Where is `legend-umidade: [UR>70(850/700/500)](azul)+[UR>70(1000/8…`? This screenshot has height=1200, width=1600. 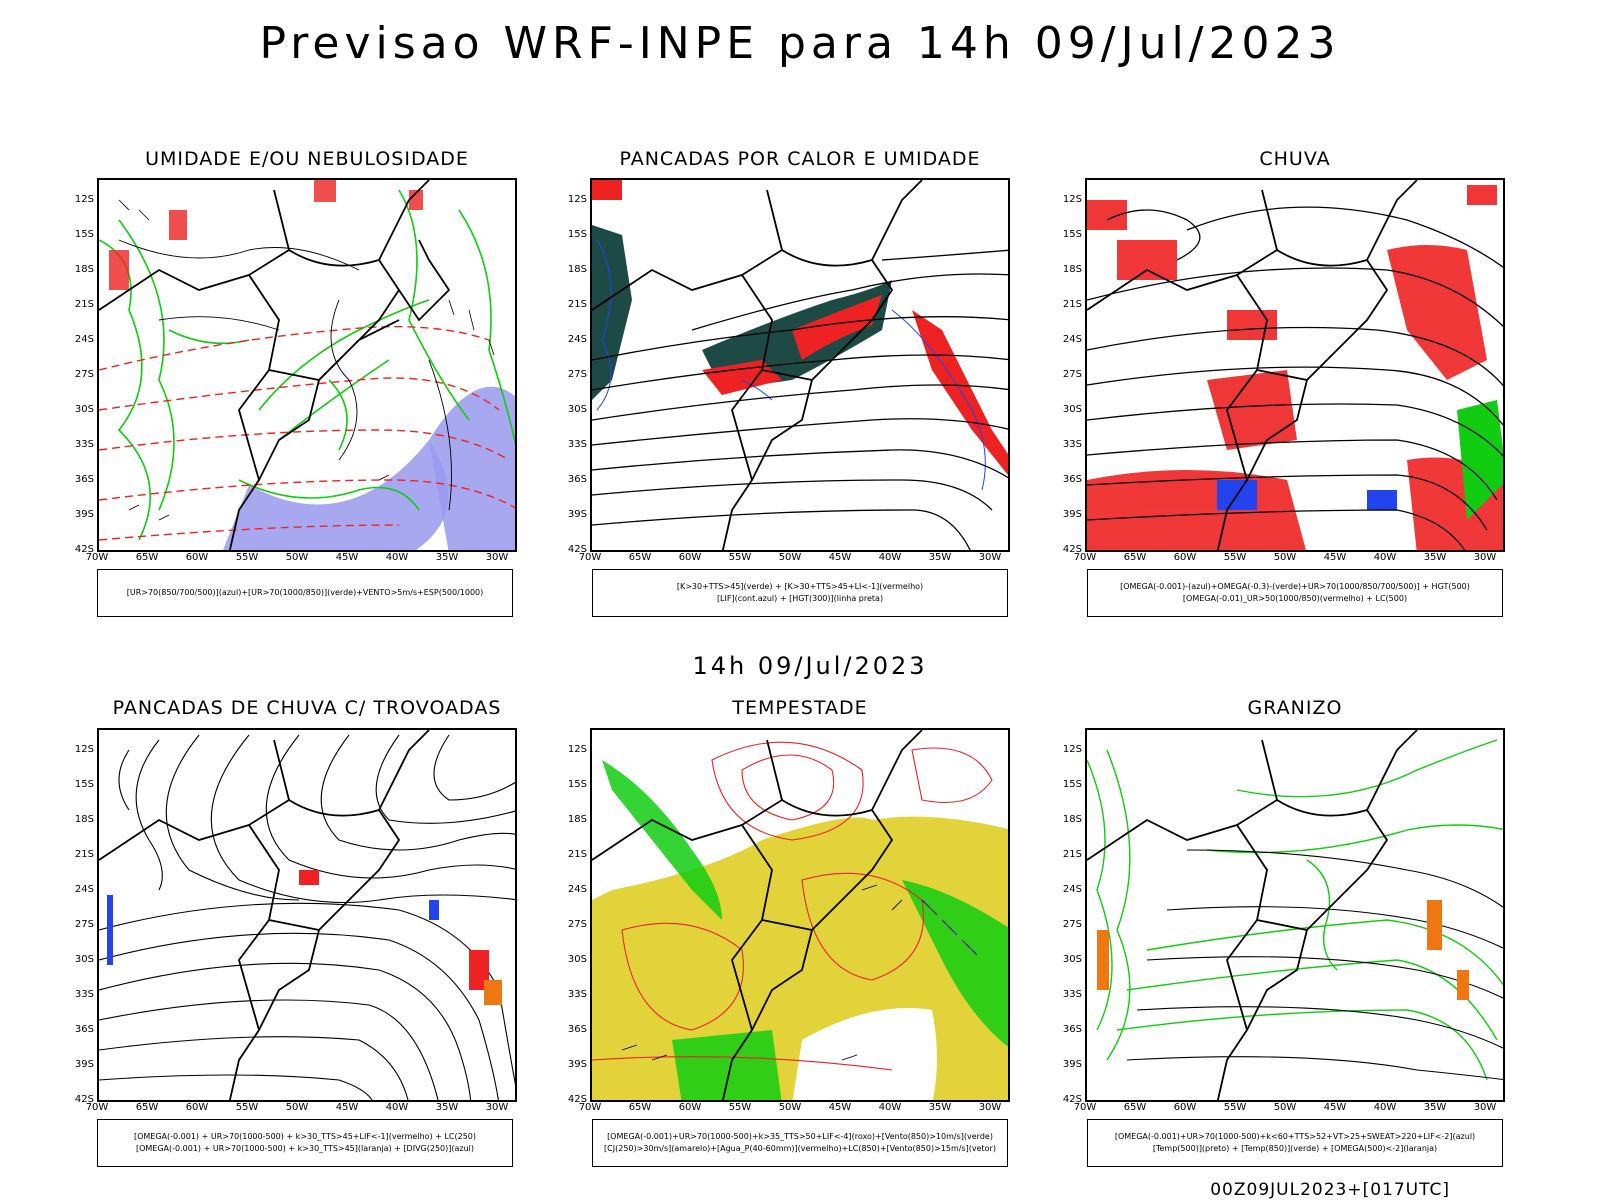 legend-umidade: [UR>70(850/700/500)](azul)+[UR>70(1000/8… is located at coordinates (305, 593).